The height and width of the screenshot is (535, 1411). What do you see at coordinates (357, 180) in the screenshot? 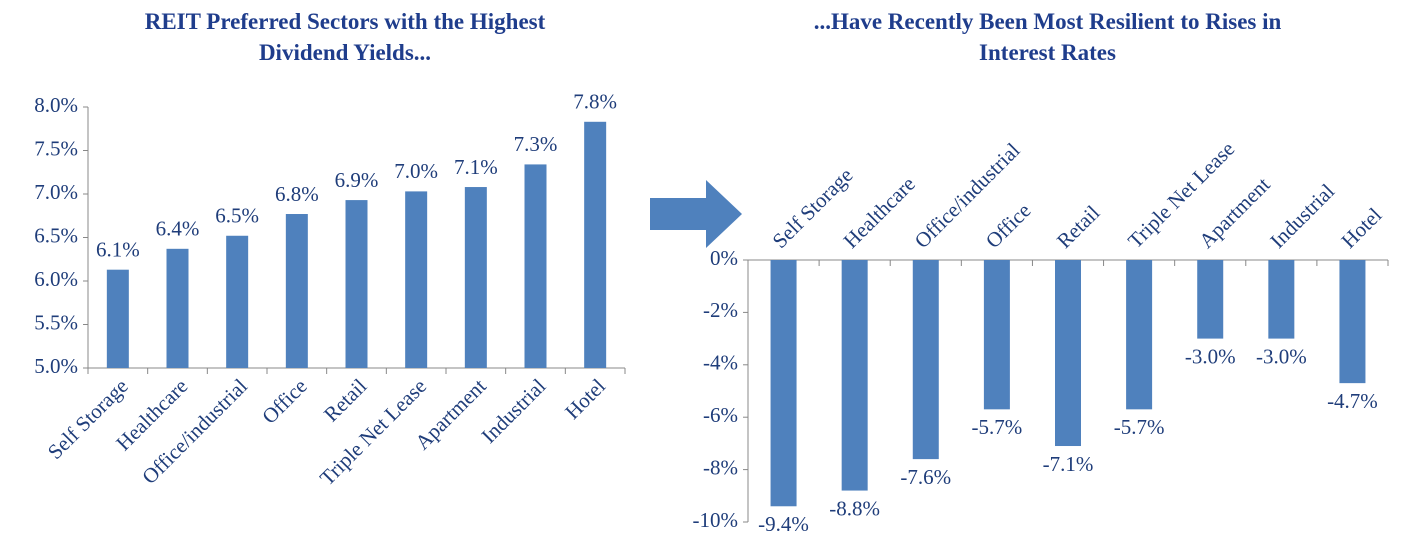
I see `value-label: 6.9%` at bounding box center [357, 180].